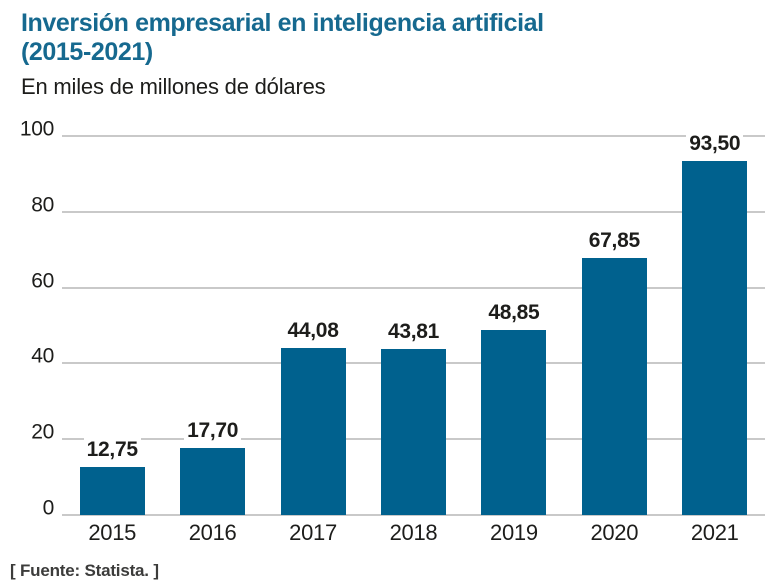 This screenshot has width=768, height=588. Describe the element at coordinates (212, 325) in the screenshot. I see `bar-column-2016: 17,70` at that location.